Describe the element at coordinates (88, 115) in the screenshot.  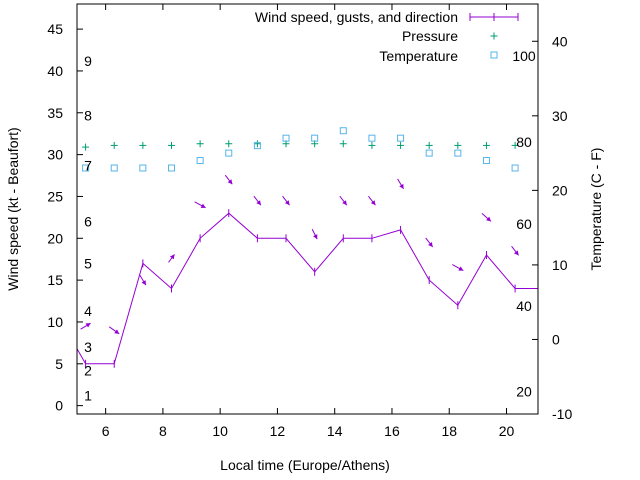
I see `beaufort-label: 8` at that location.